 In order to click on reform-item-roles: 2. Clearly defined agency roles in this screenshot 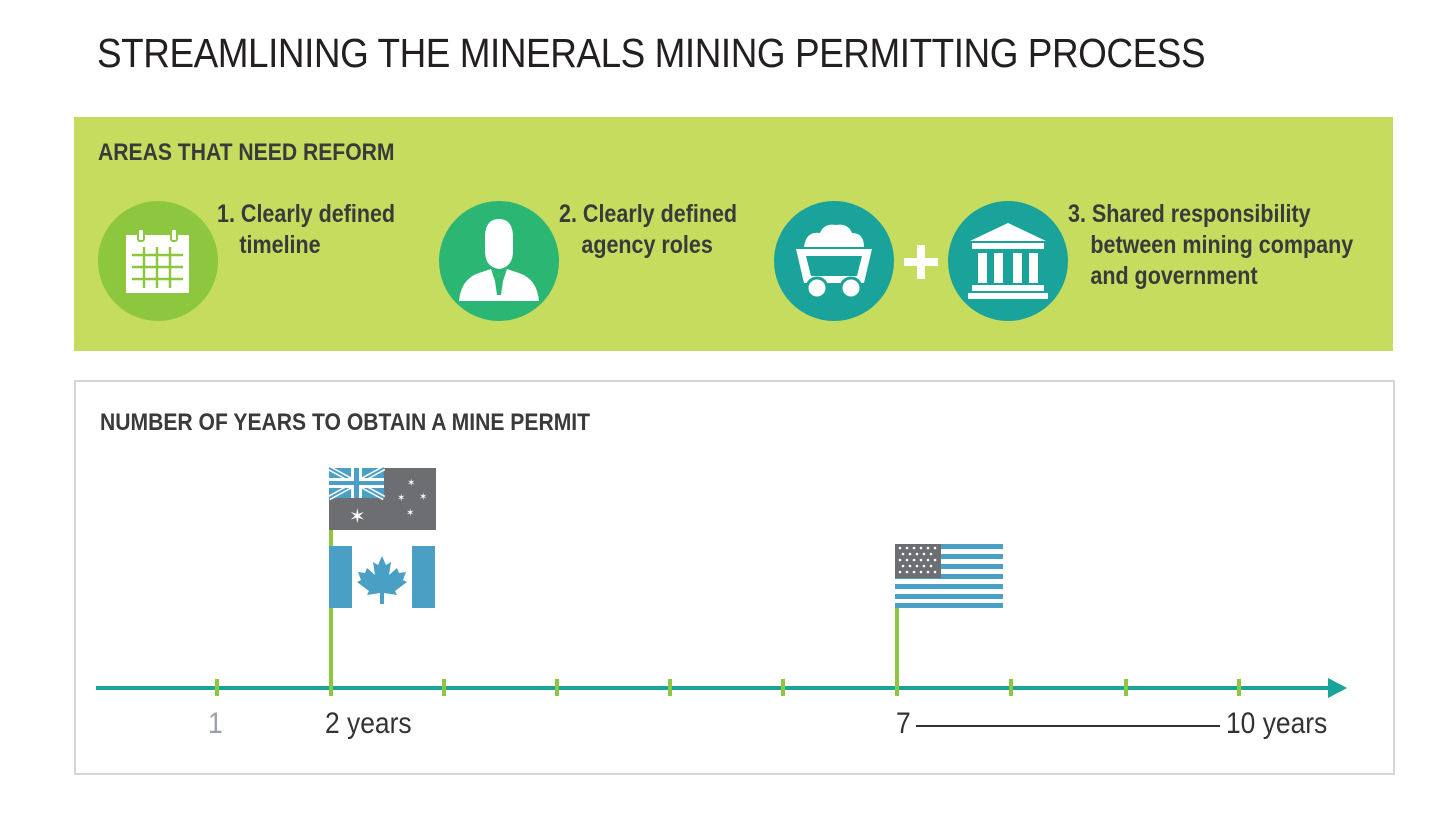, I will do `click(648, 230)`.